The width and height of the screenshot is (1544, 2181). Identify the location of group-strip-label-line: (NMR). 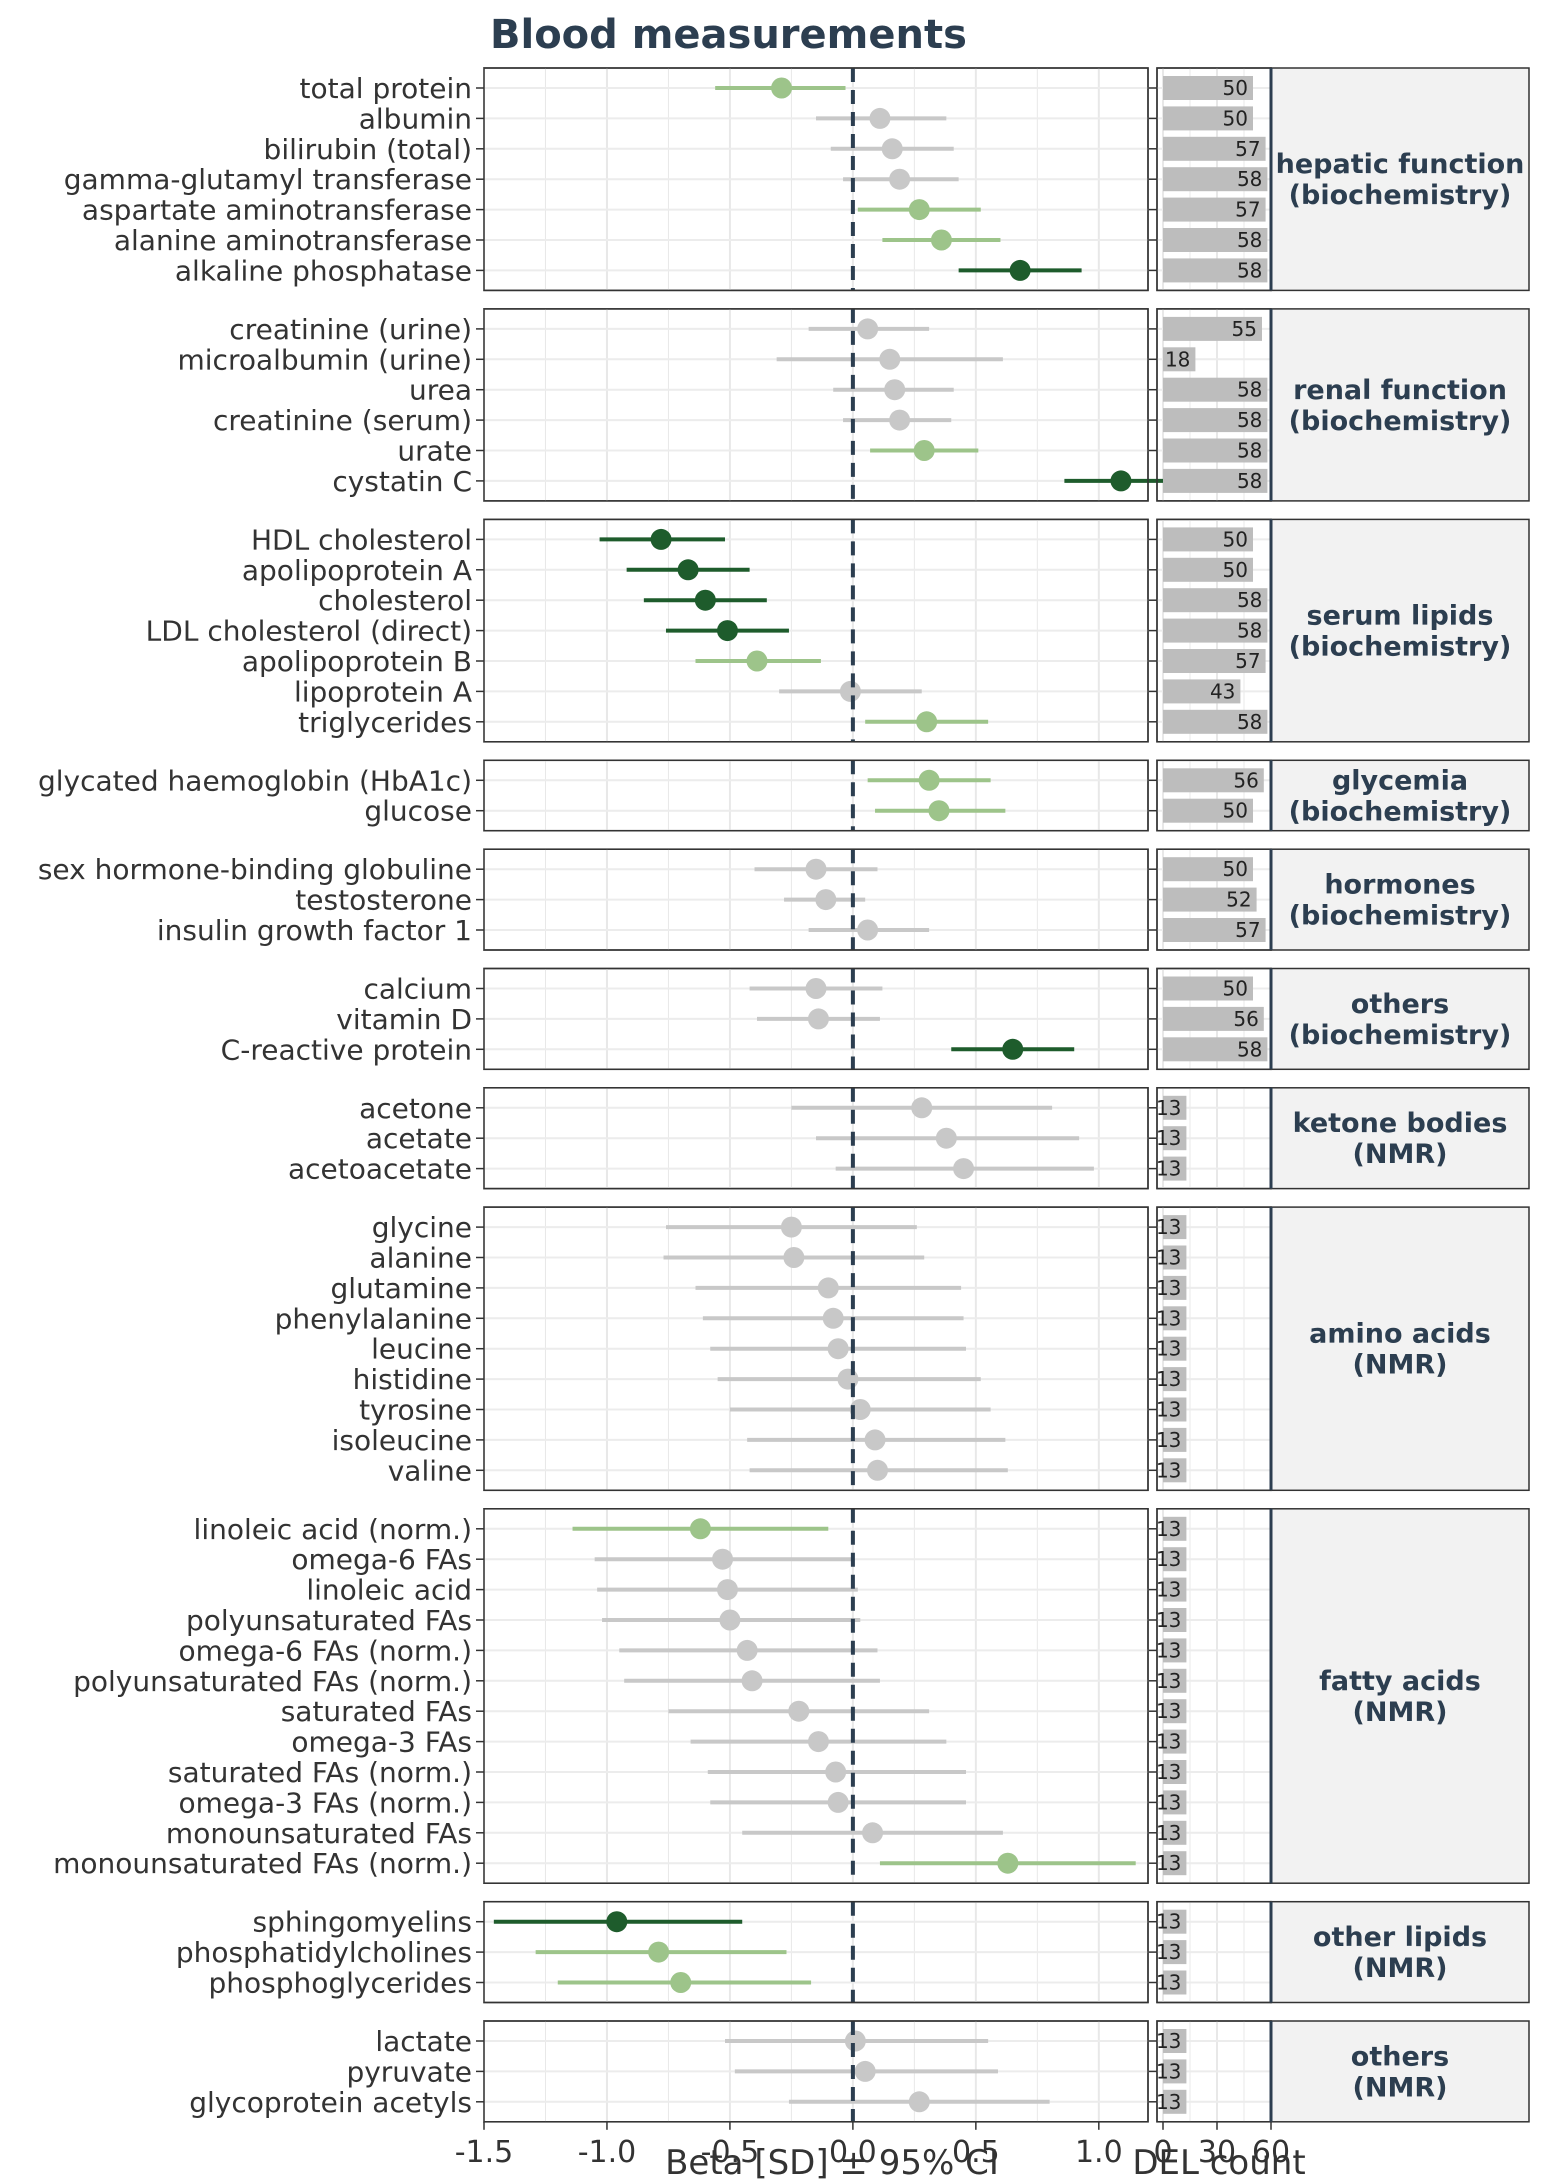
(1400, 2087).